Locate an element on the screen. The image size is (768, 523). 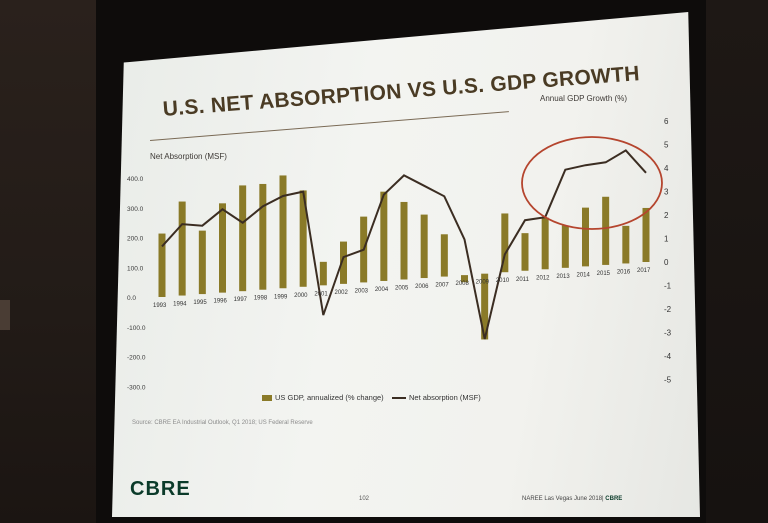
right-tick-label: -4 is located at coordinates (668, 356).